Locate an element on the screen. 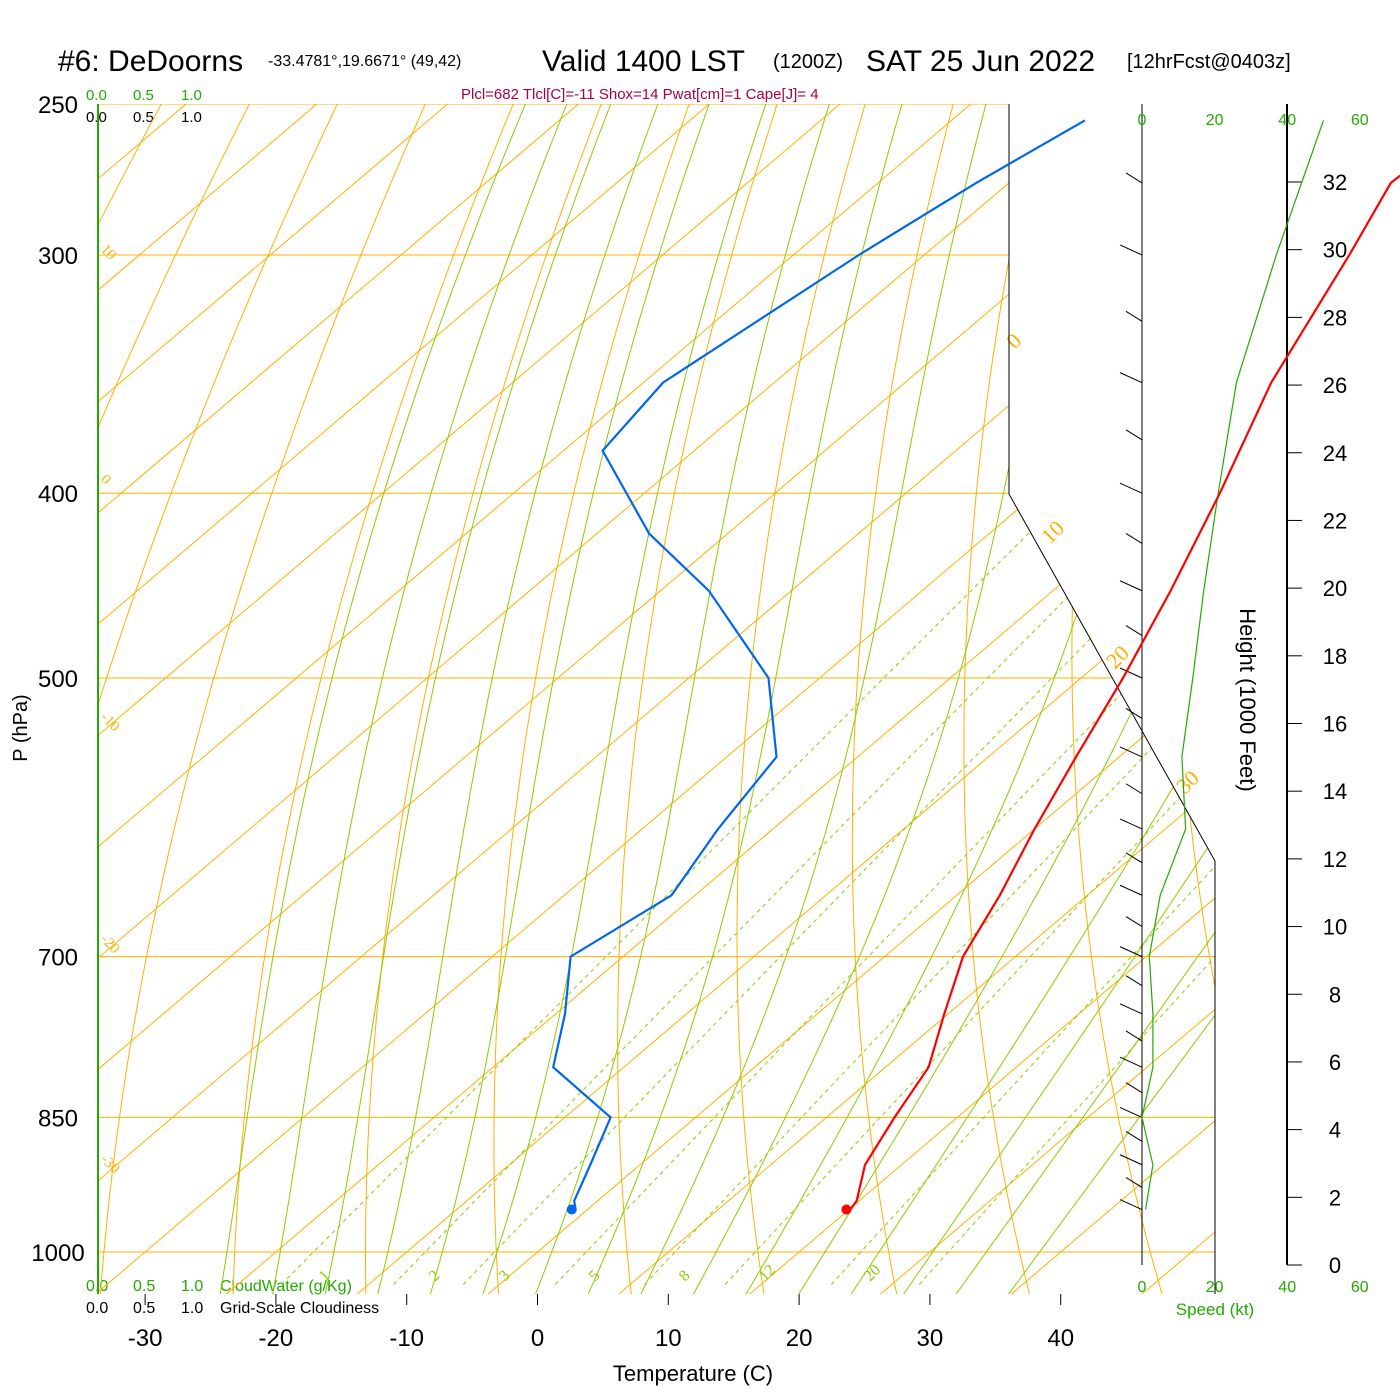  temperature-tick-label: -30 is located at coordinates (145, 1338).